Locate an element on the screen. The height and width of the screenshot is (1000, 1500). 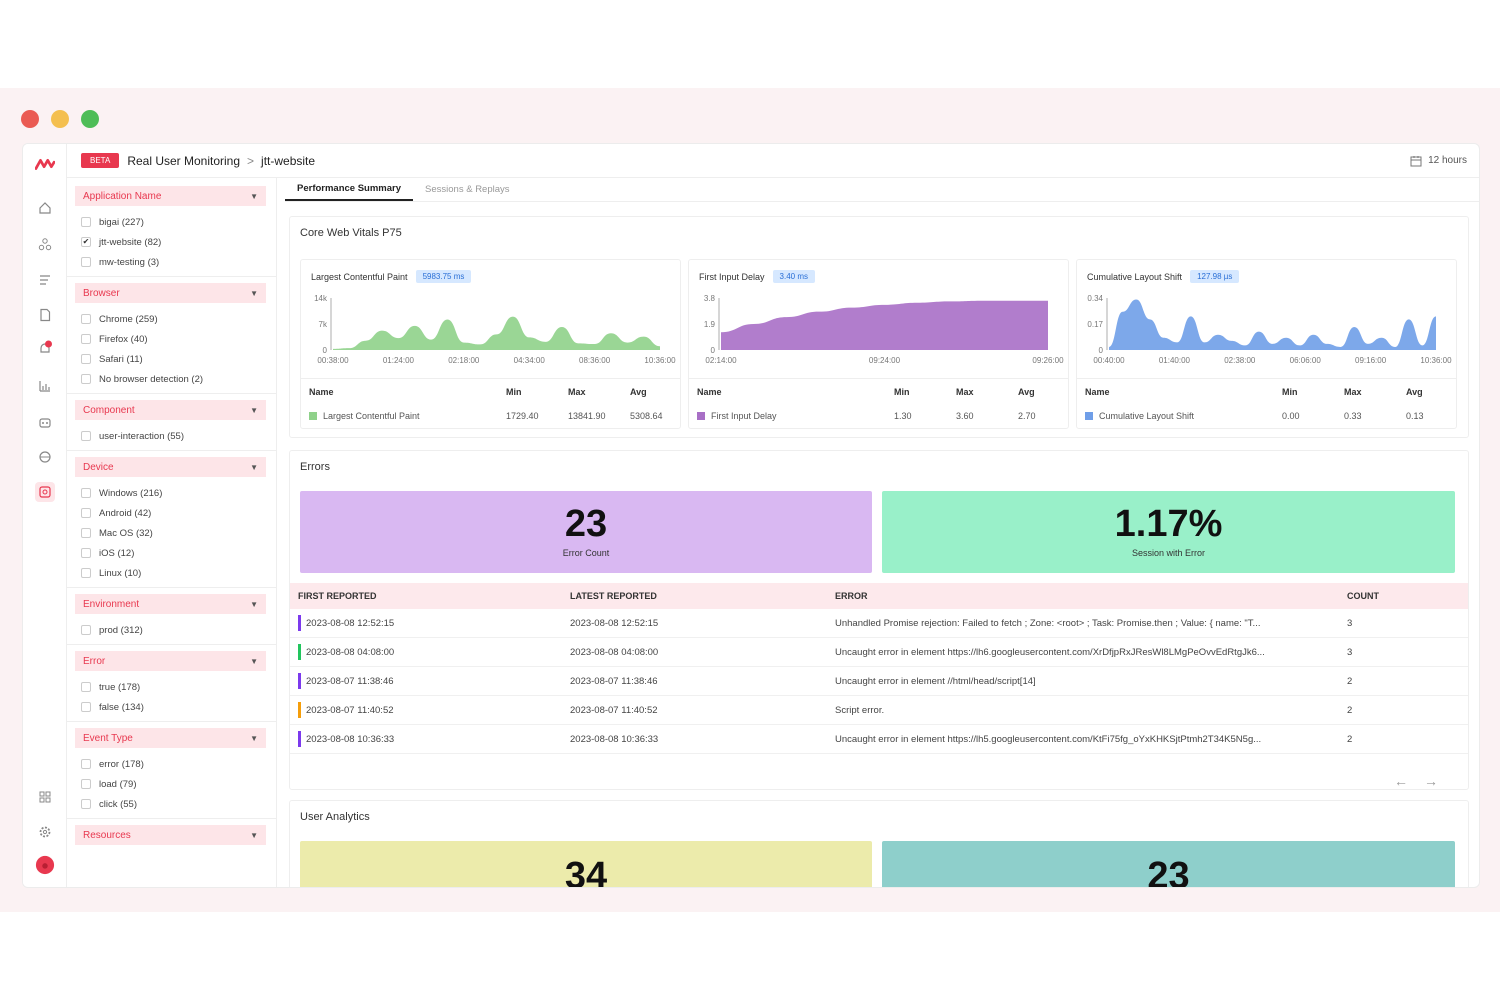
filter-option: false (134) is located at coordinates (171, 707).